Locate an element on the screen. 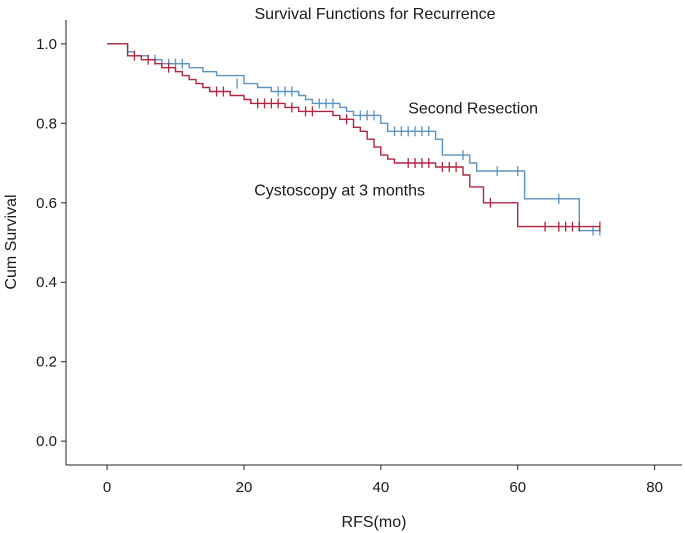 The height and width of the screenshot is (533, 685). y-tick-label: 0.0 is located at coordinates (46, 441).